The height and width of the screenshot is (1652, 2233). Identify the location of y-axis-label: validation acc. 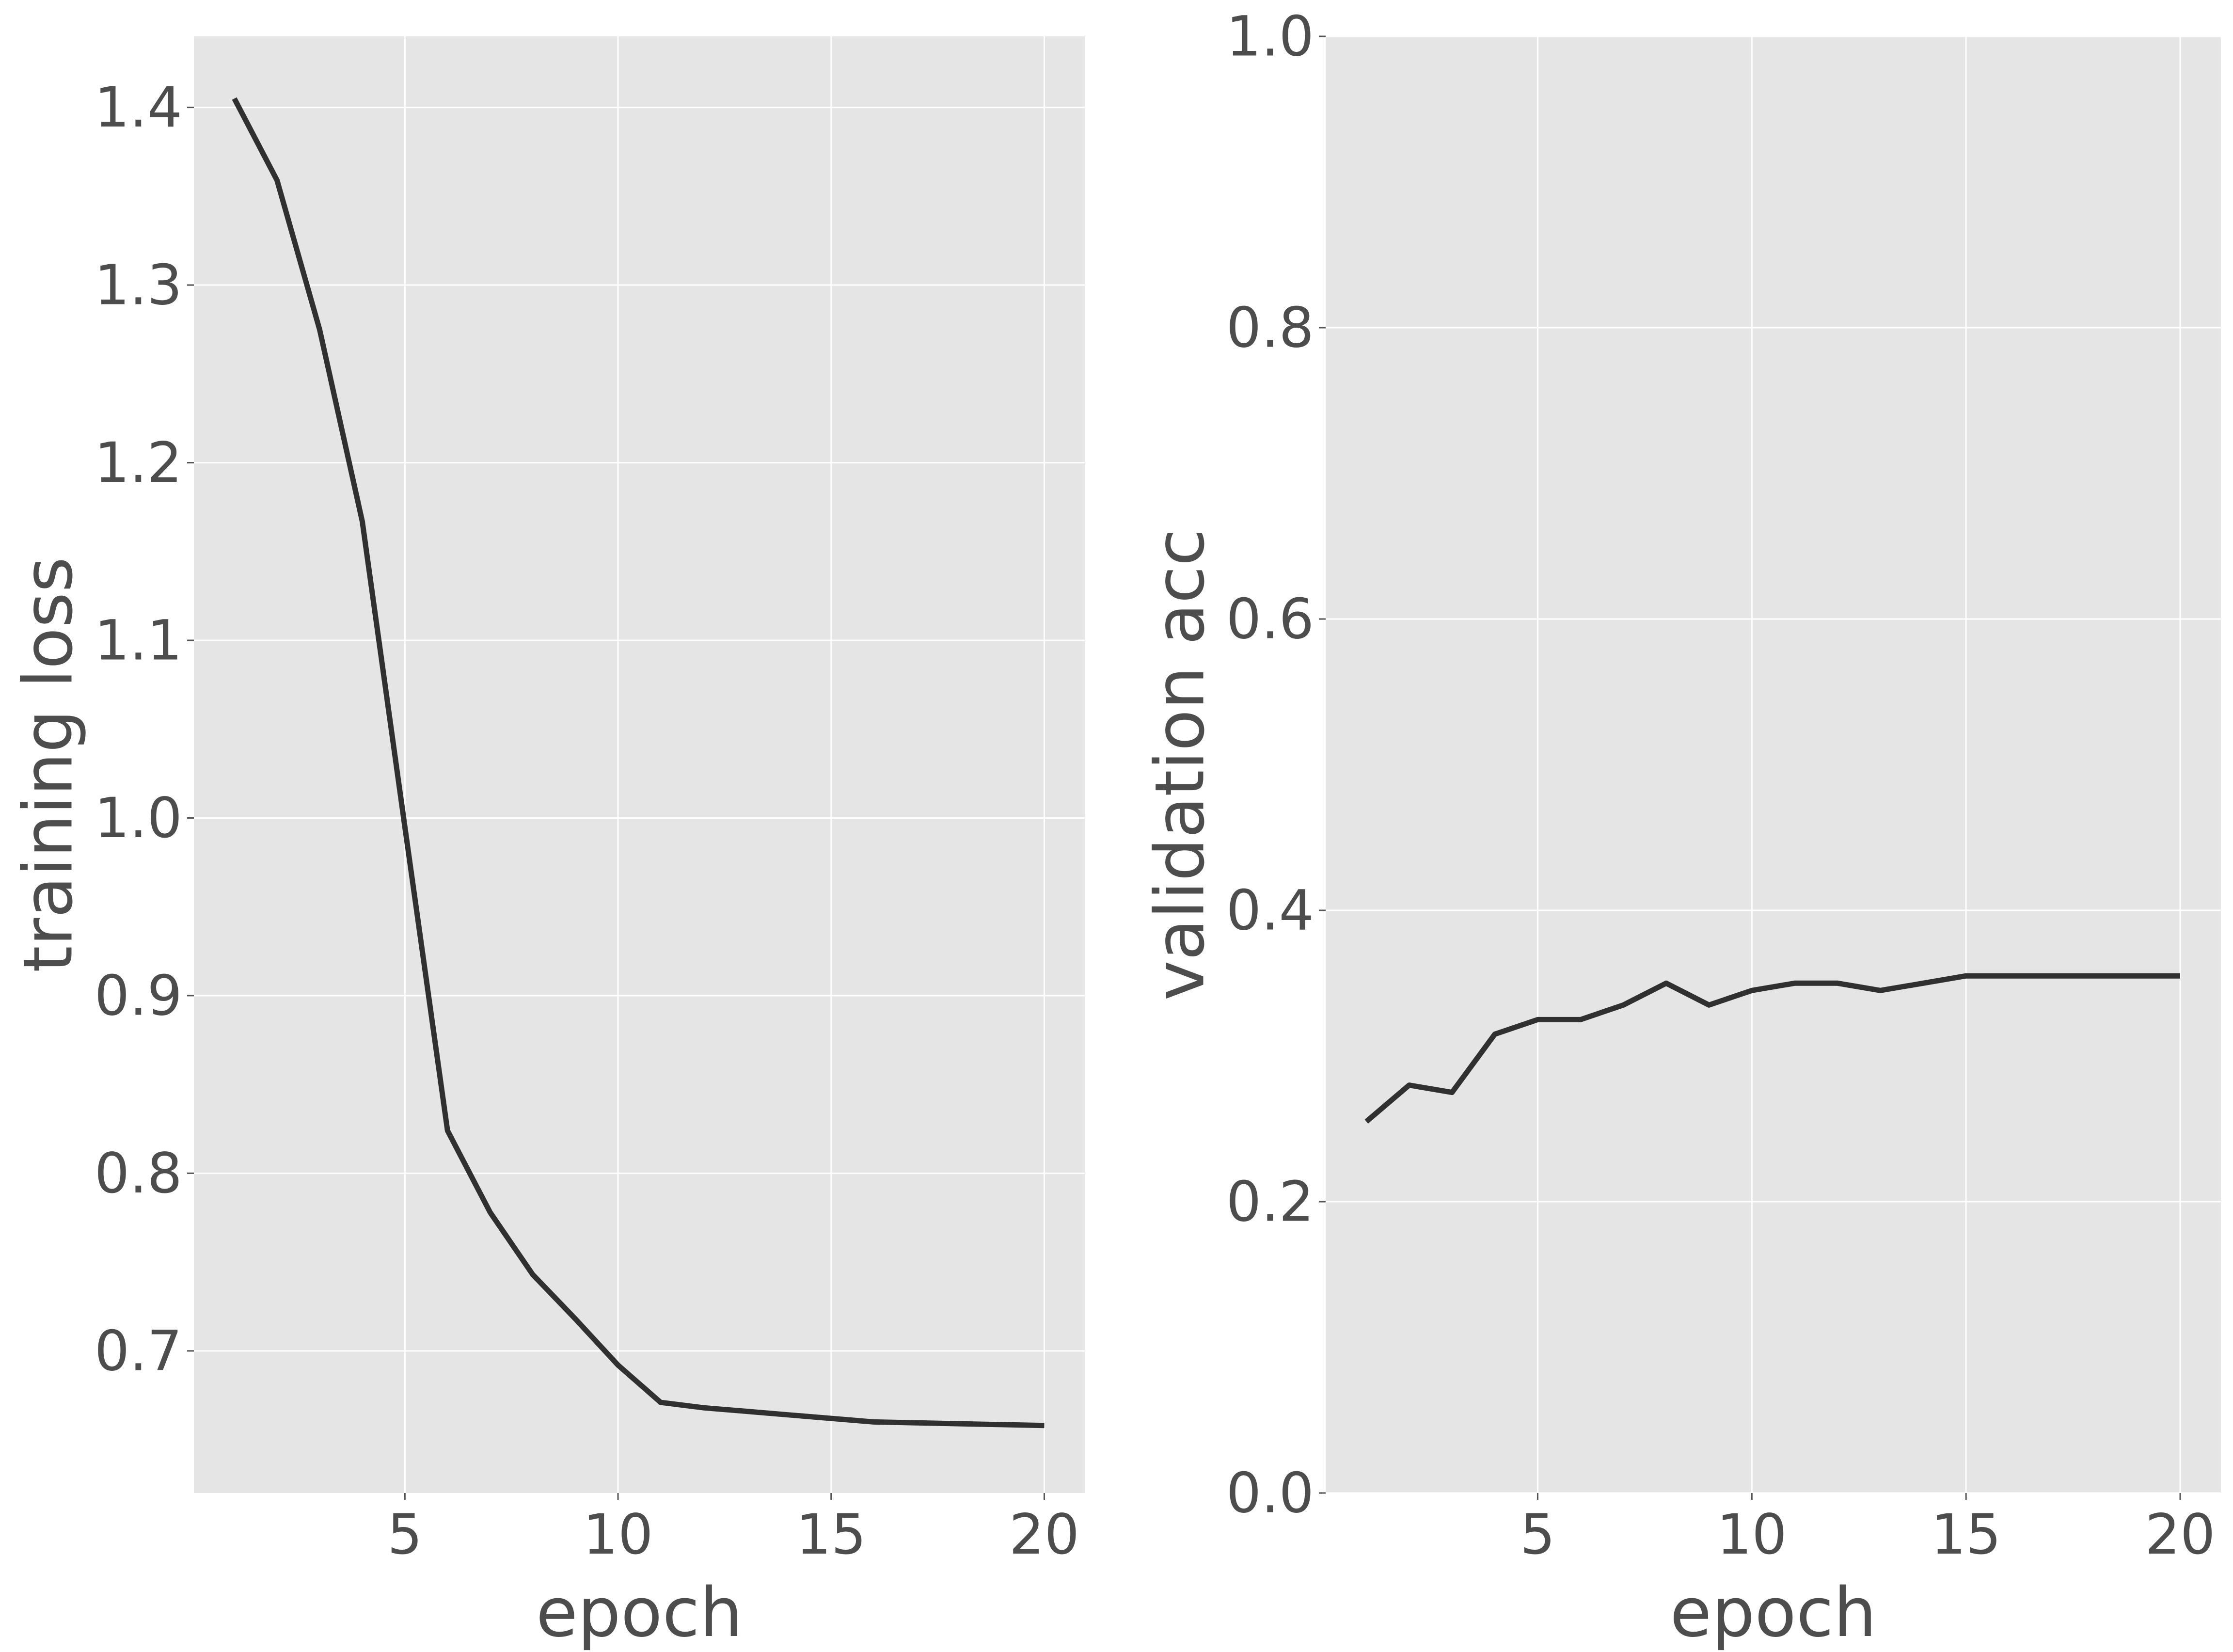
(1180, 765).